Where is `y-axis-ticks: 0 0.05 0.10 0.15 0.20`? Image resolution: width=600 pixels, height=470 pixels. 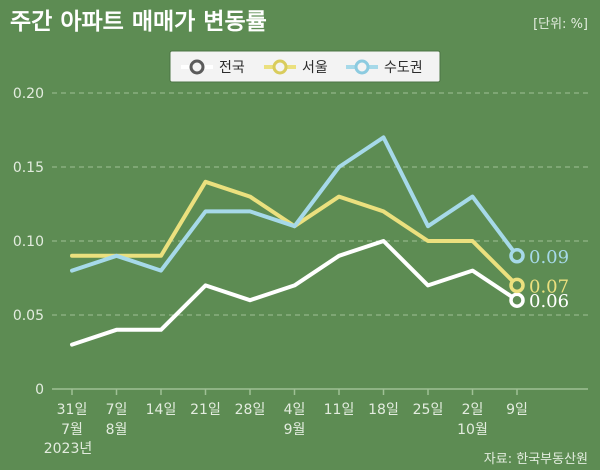
y-axis-ticks: 0 0.05 0.10 0.15 0.20 is located at coordinates (28, 242).